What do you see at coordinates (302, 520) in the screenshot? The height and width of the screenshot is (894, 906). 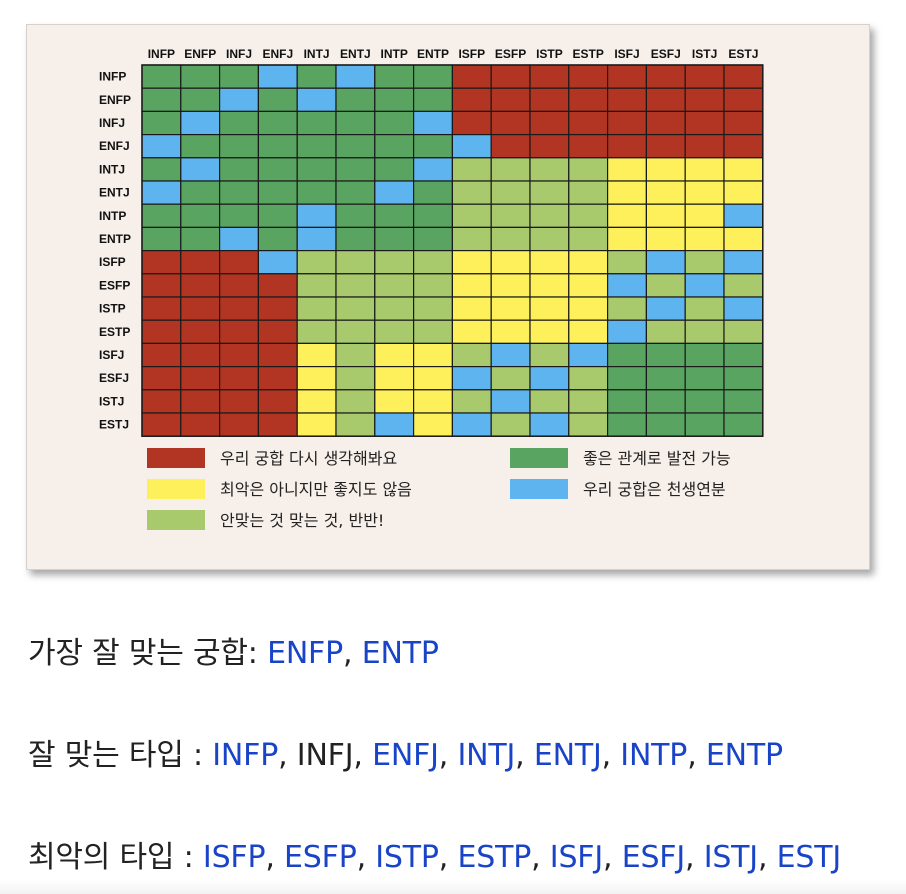 I see `legend-label: 안맞는 것 맞는 것, 반반!` at bounding box center [302, 520].